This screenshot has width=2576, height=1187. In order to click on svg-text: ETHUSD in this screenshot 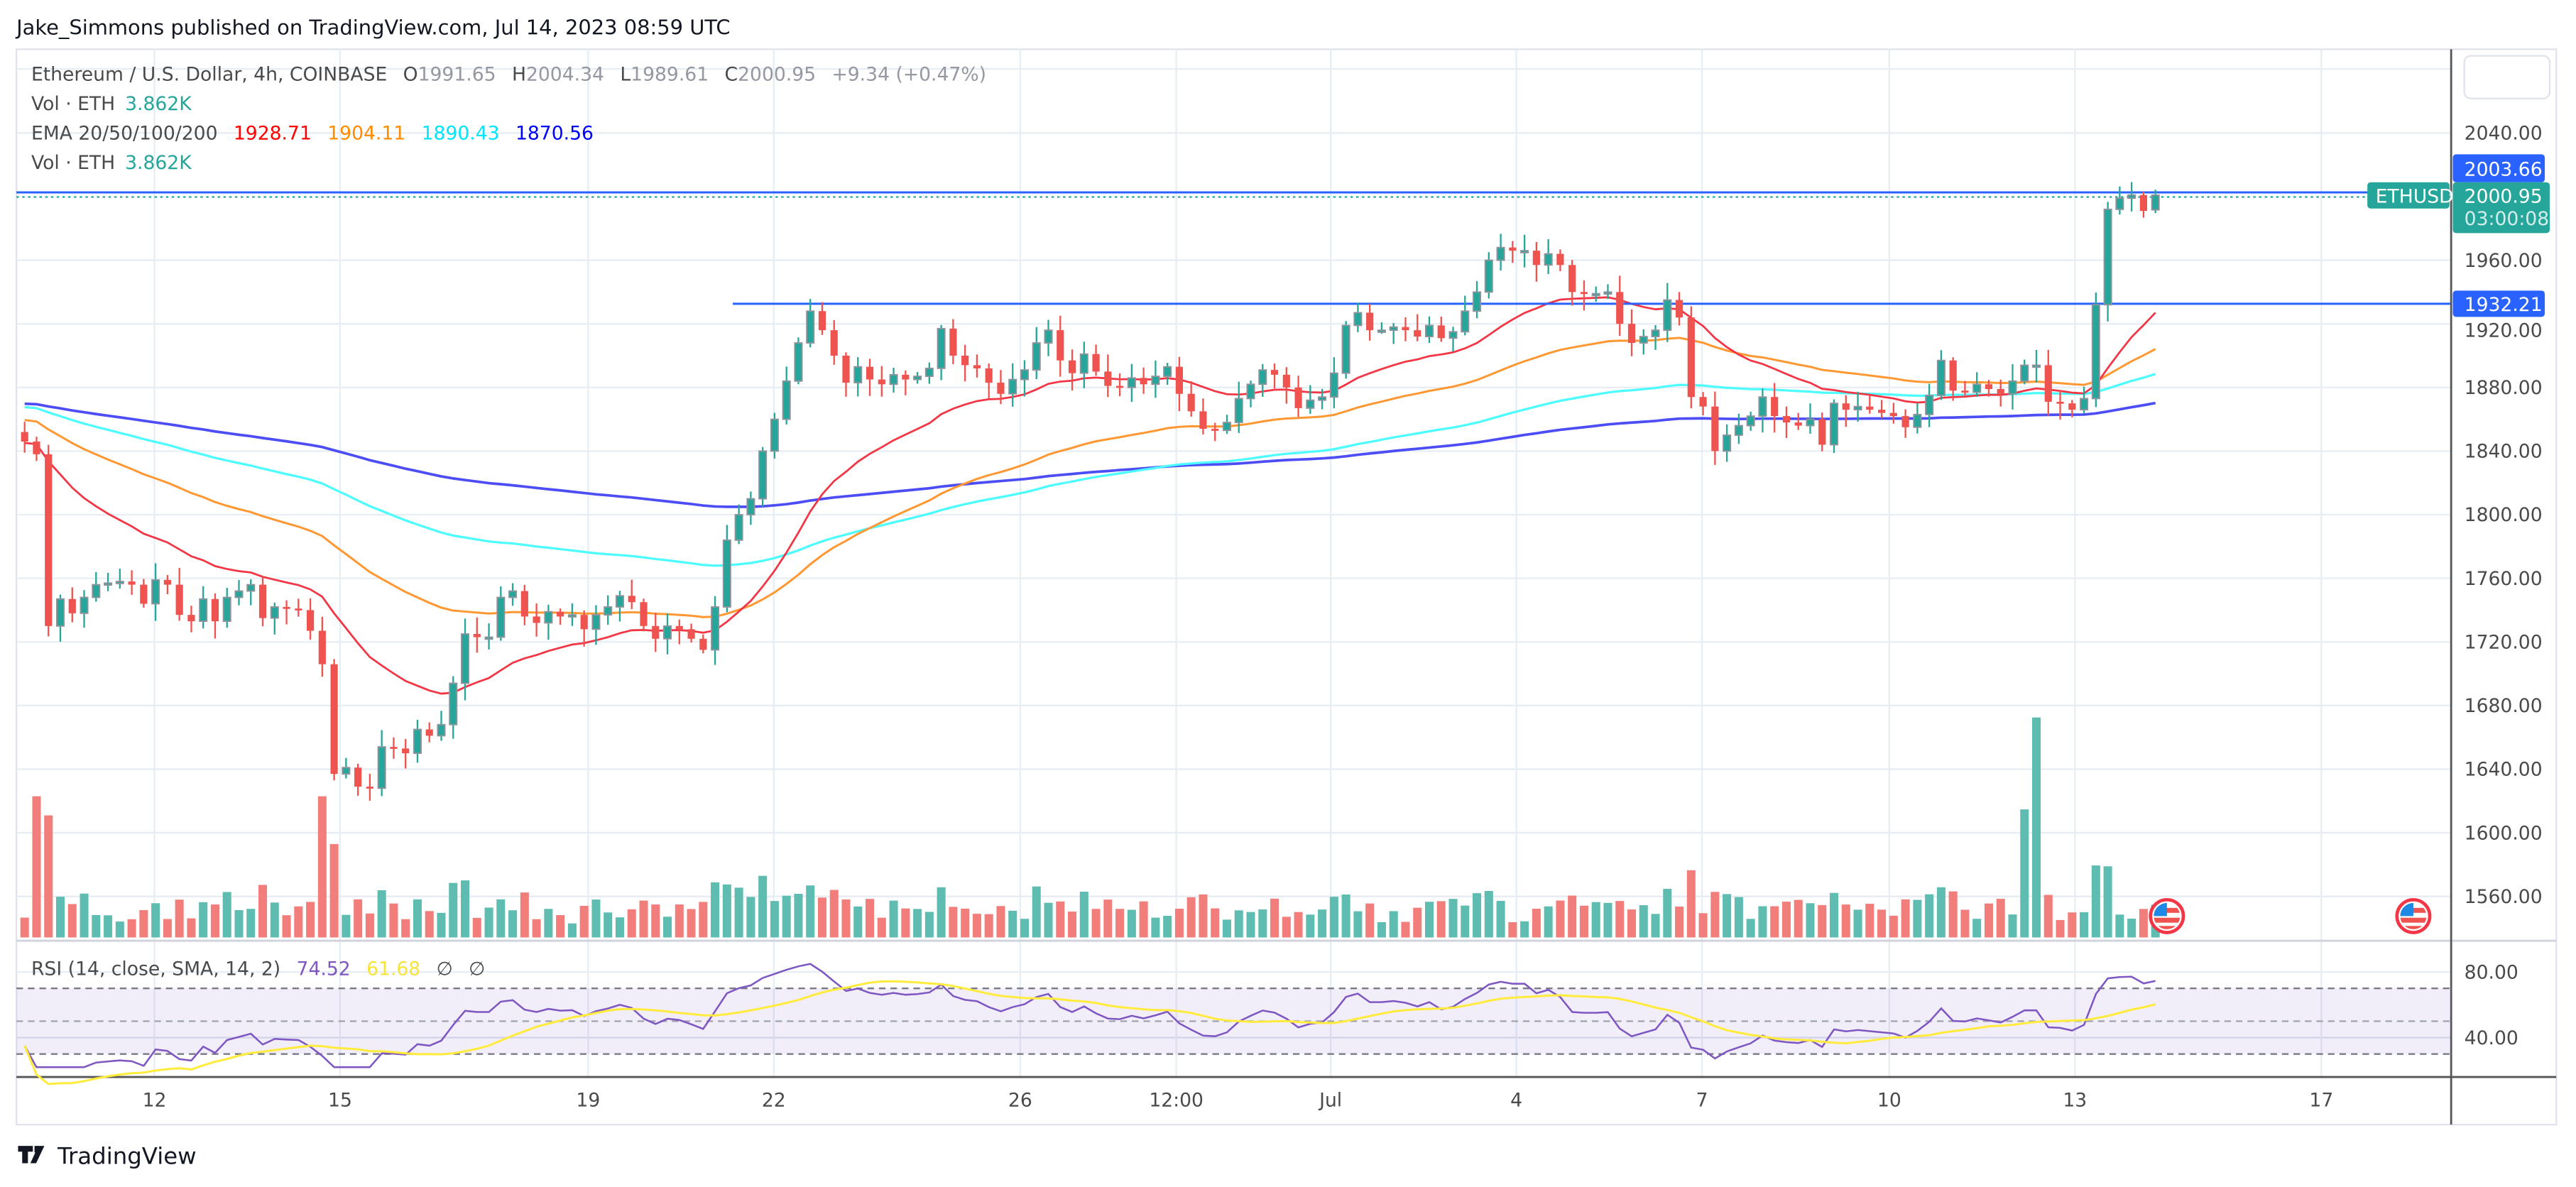, I will do `click(2415, 197)`.